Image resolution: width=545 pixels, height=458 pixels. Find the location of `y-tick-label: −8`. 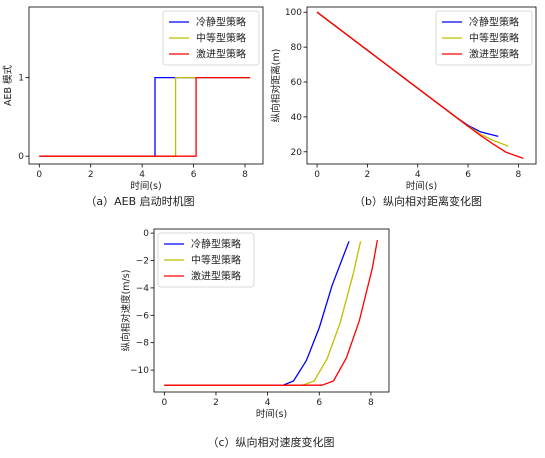

y-tick-label: −8 is located at coordinates (143, 344).